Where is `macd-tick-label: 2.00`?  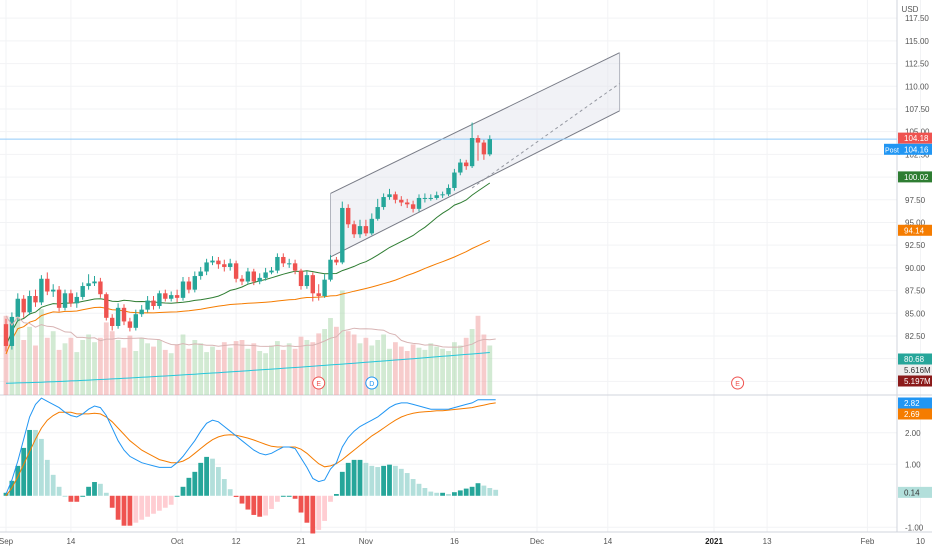
macd-tick-label: 2.00 is located at coordinates (913, 433).